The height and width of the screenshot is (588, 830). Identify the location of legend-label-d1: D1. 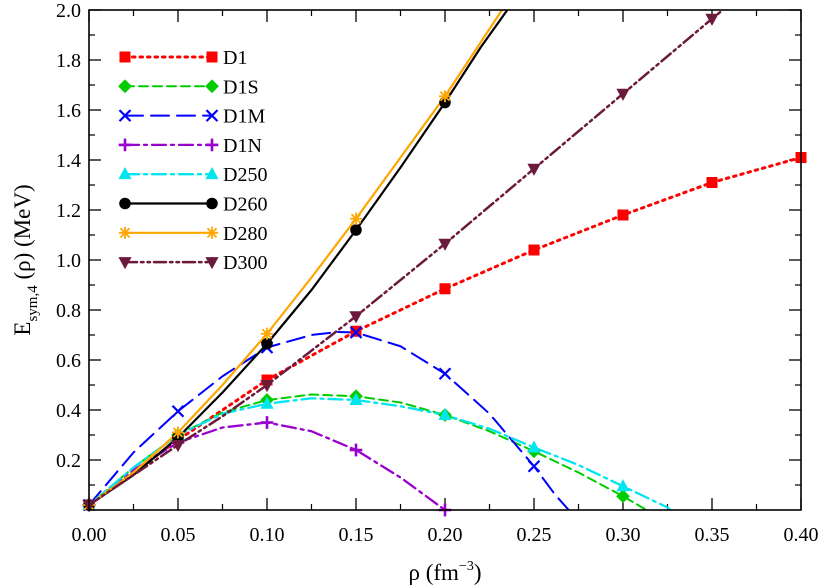
(235, 58).